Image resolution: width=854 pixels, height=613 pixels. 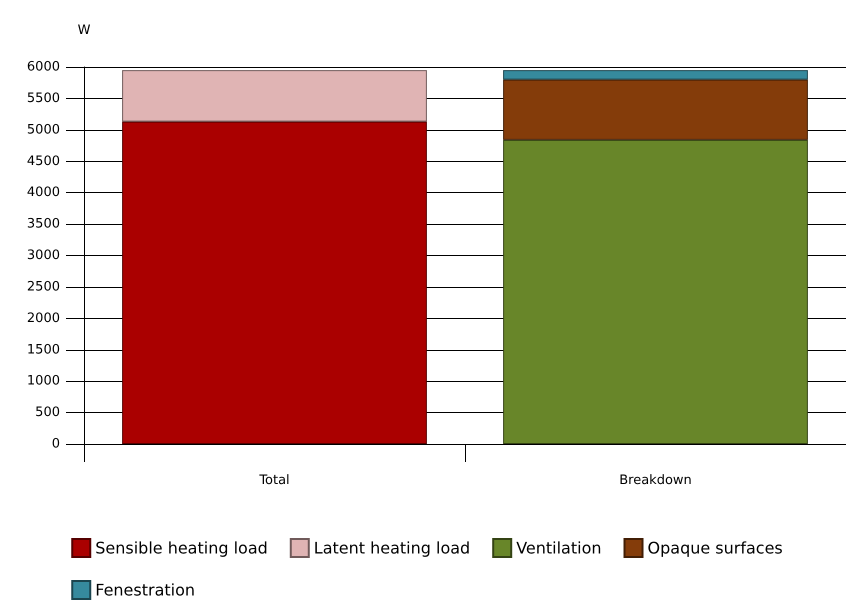 What do you see at coordinates (43, 130) in the screenshot?
I see `y-tick-label: 5000` at bounding box center [43, 130].